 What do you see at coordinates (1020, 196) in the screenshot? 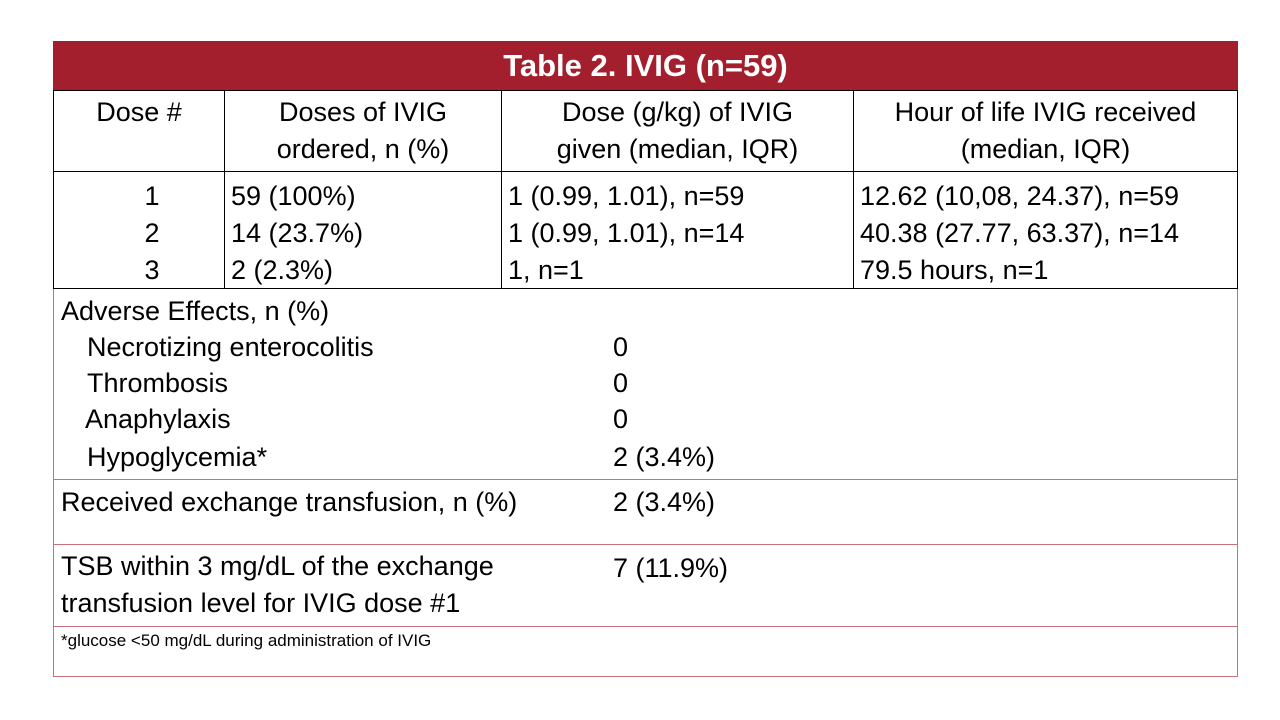
I see `hour-received-1: 12.62 (10,08, 24.37), n=59` at bounding box center [1020, 196].